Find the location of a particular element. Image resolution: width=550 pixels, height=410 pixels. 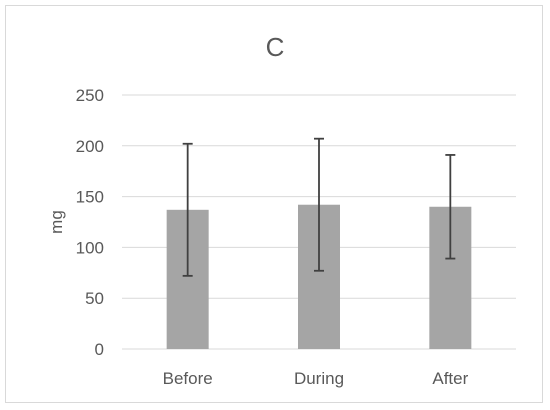

y-tick-label: 0 is located at coordinates (99, 349).